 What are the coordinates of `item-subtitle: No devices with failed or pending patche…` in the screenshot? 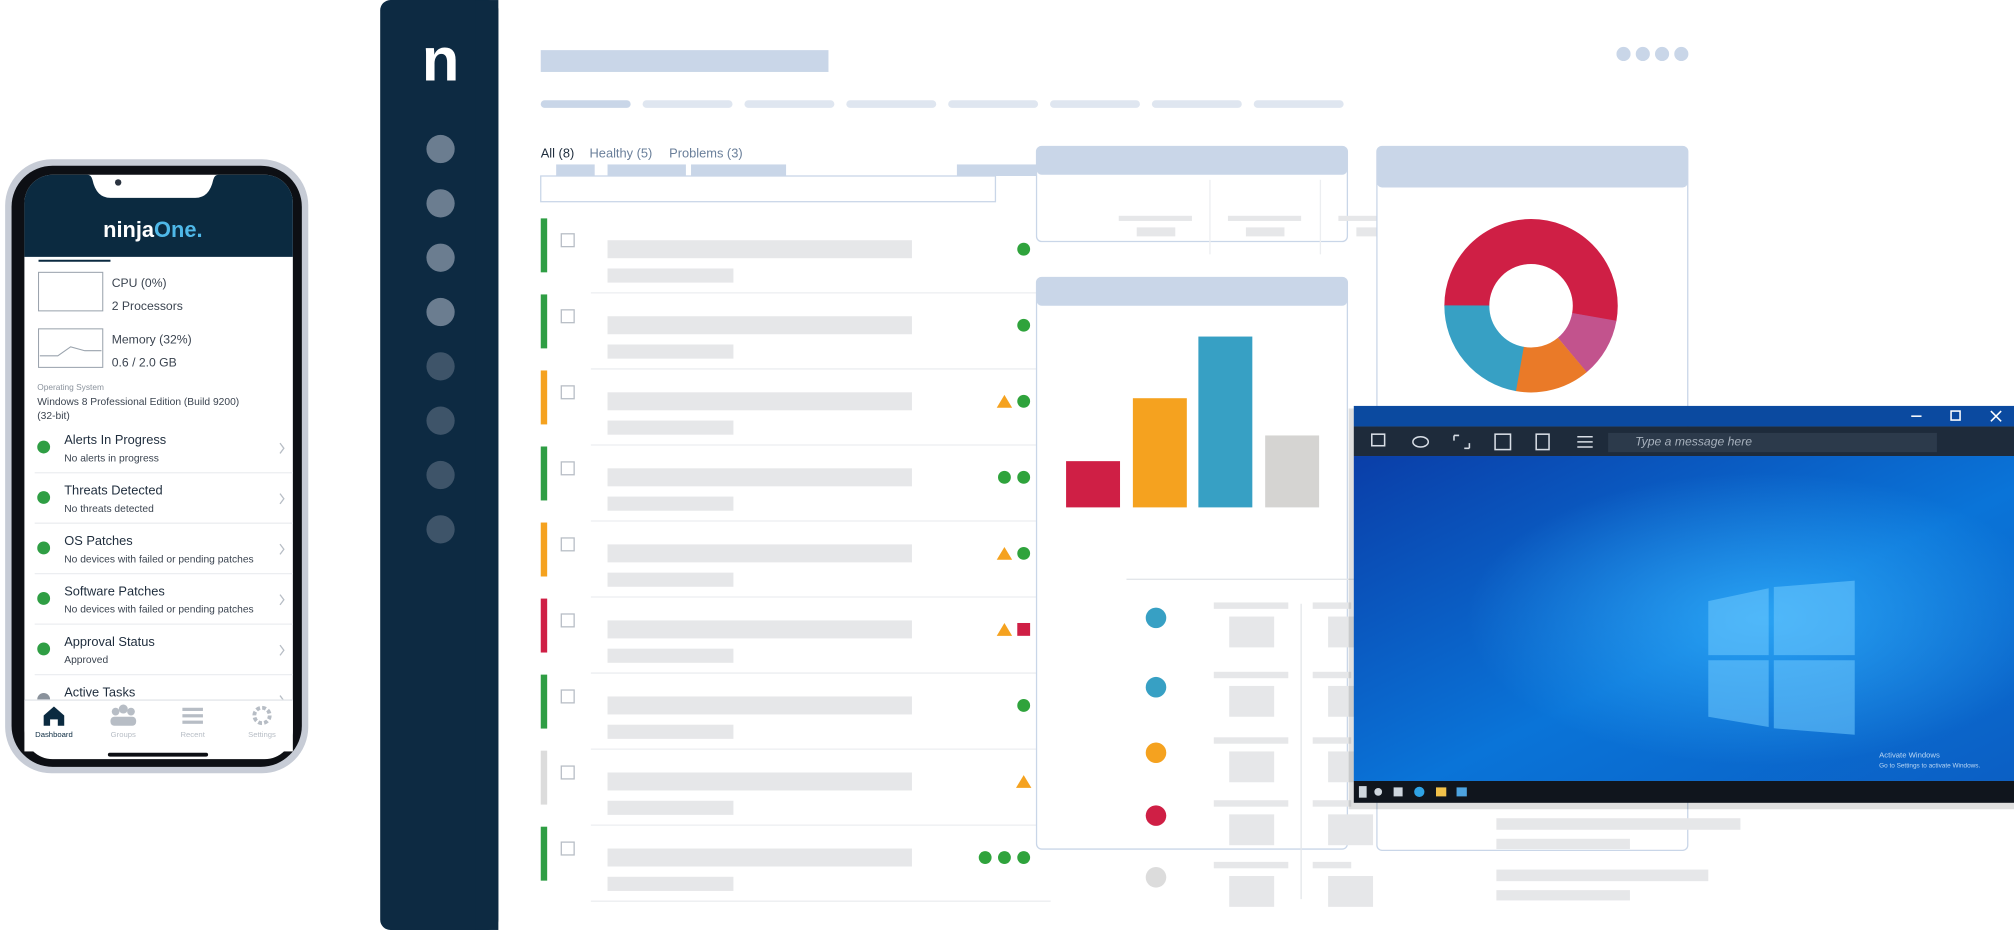 It's located at (158, 610).